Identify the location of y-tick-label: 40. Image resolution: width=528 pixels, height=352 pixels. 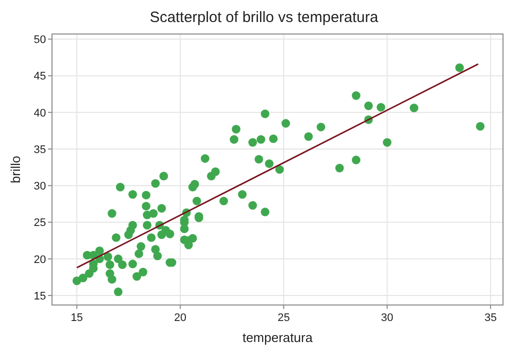
(40, 113).